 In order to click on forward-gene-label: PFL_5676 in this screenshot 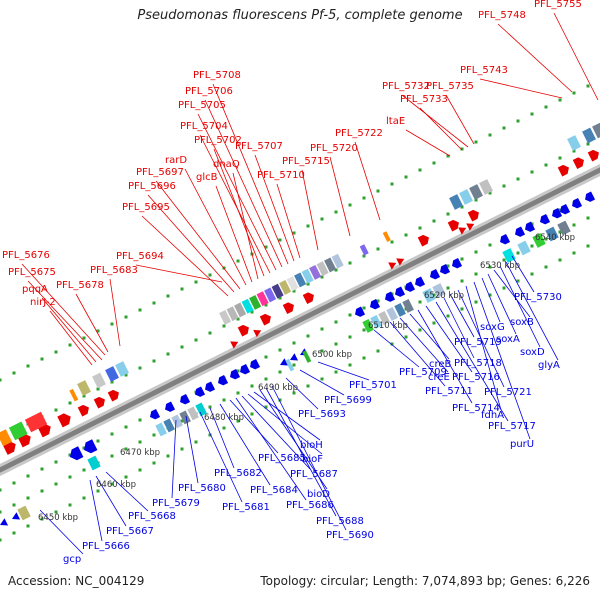, I will do `click(26, 255)`.